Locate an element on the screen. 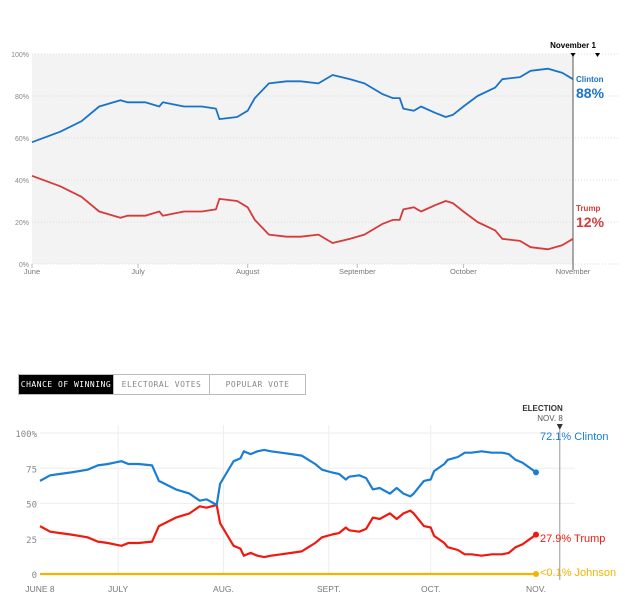  y-tick-label: 60% is located at coordinates (22, 139).